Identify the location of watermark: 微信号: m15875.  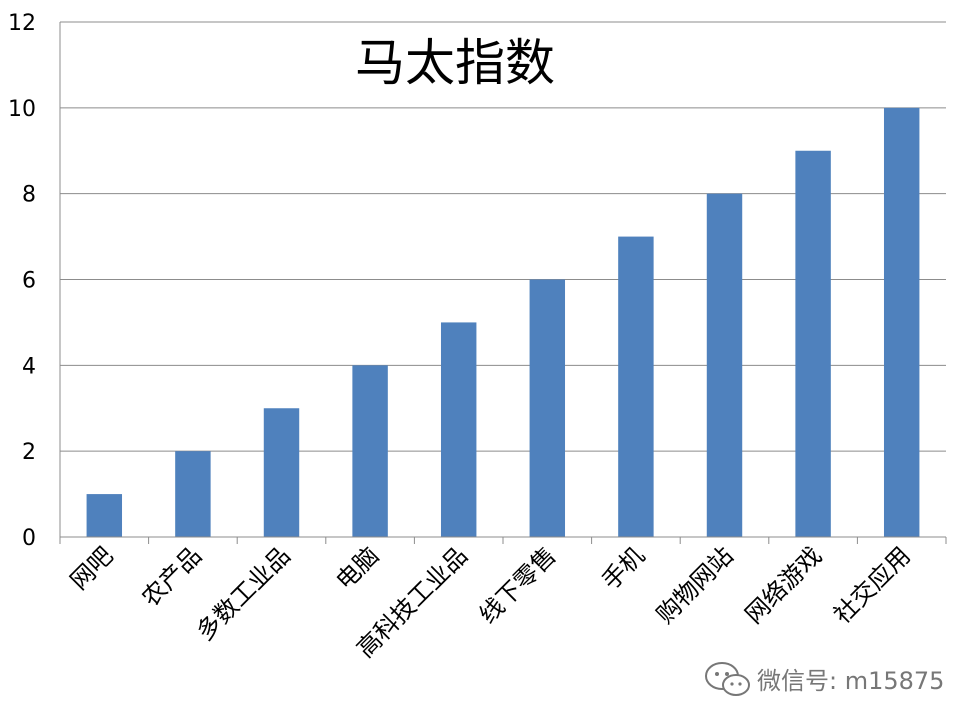
(824, 679).